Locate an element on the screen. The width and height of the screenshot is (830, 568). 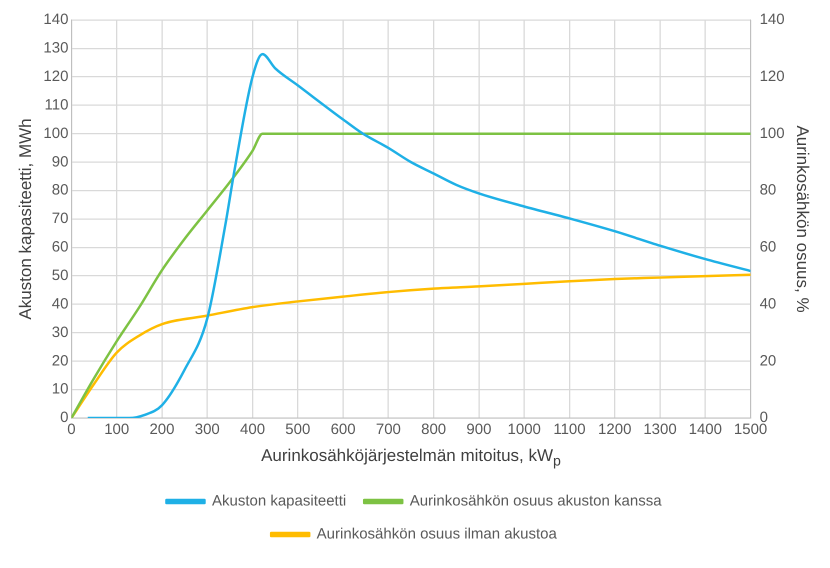
y2-tick-label: 20 is located at coordinates (768, 361).